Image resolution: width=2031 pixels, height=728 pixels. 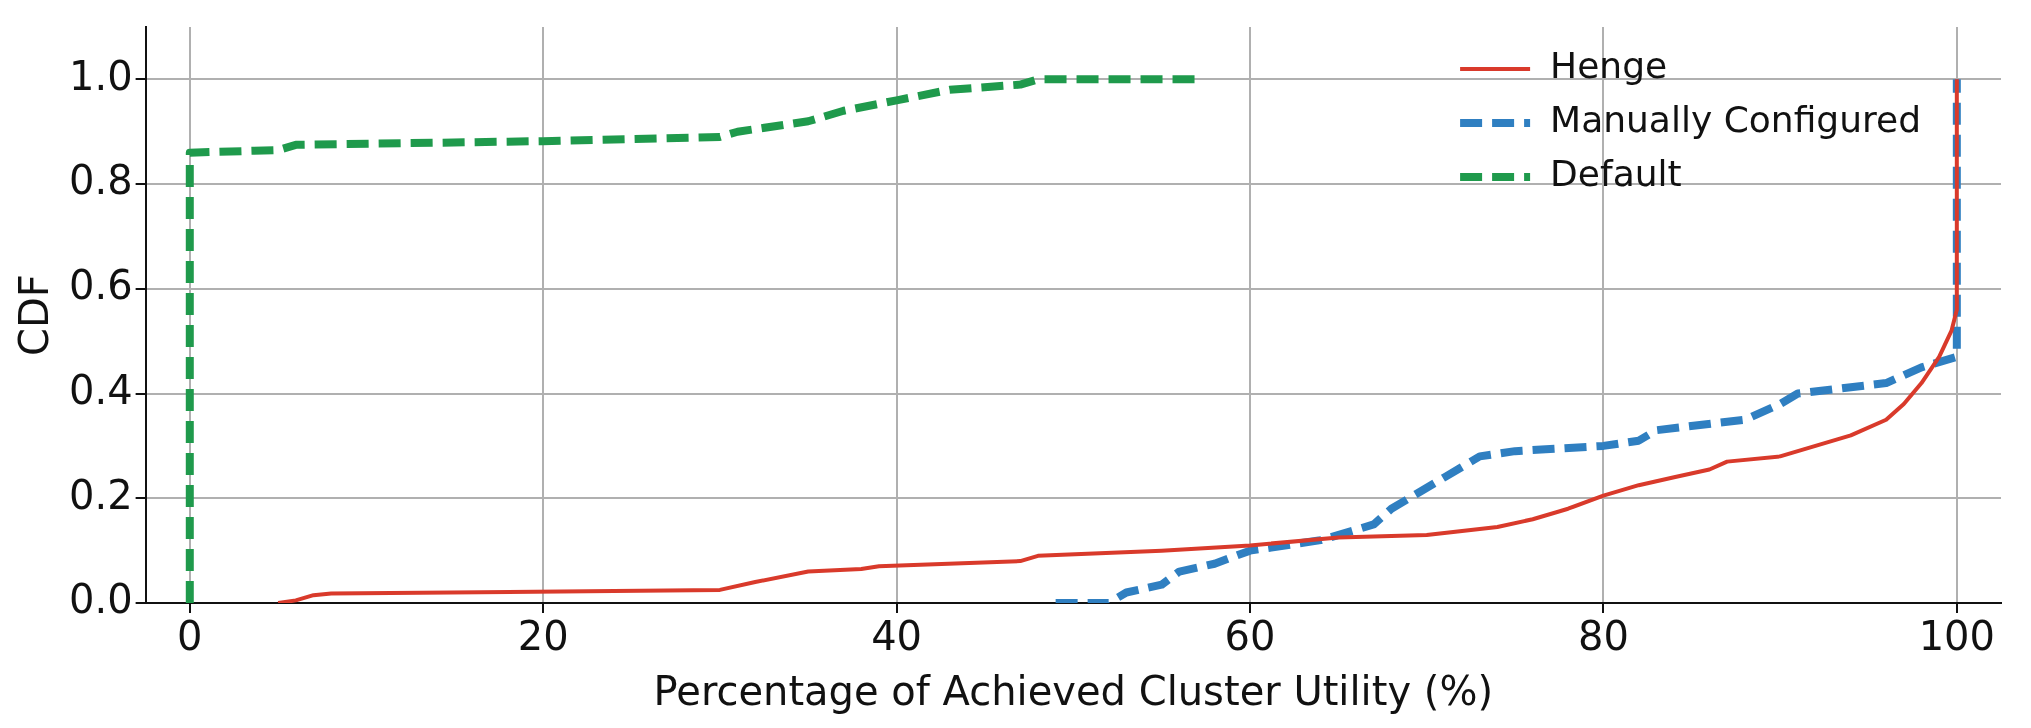 I want to click on x-tick-label: 80, so click(x=1603, y=636).